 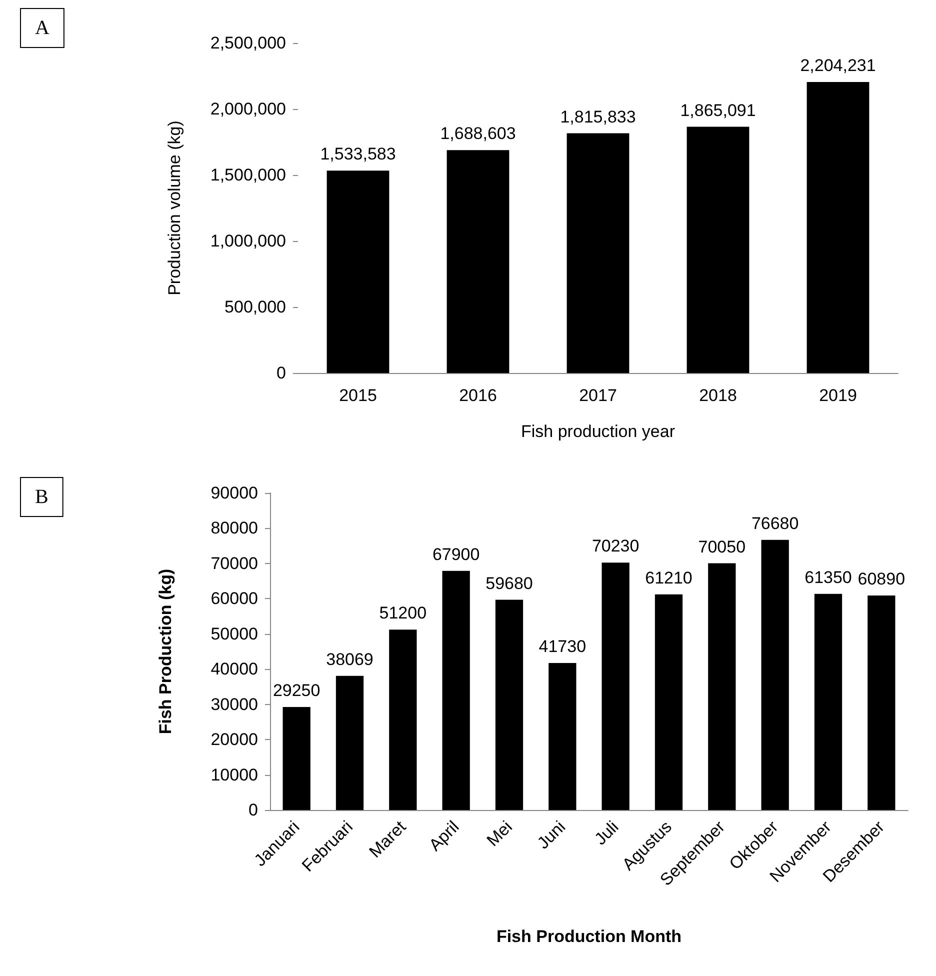 I want to click on data-label: 38069, so click(x=350, y=659).